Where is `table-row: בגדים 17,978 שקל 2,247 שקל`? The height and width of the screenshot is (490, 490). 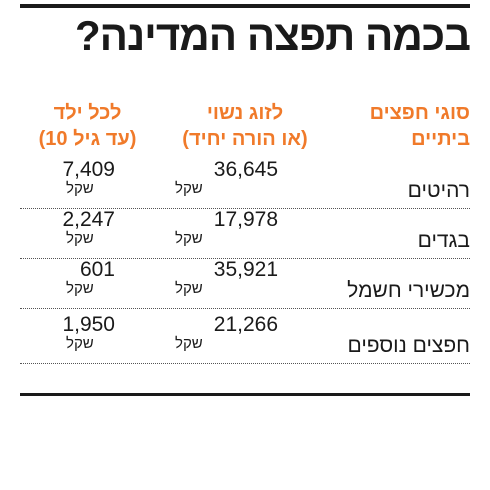 table-row: בגדים 17,978 שקל 2,247 שקל is located at coordinates (245, 233).